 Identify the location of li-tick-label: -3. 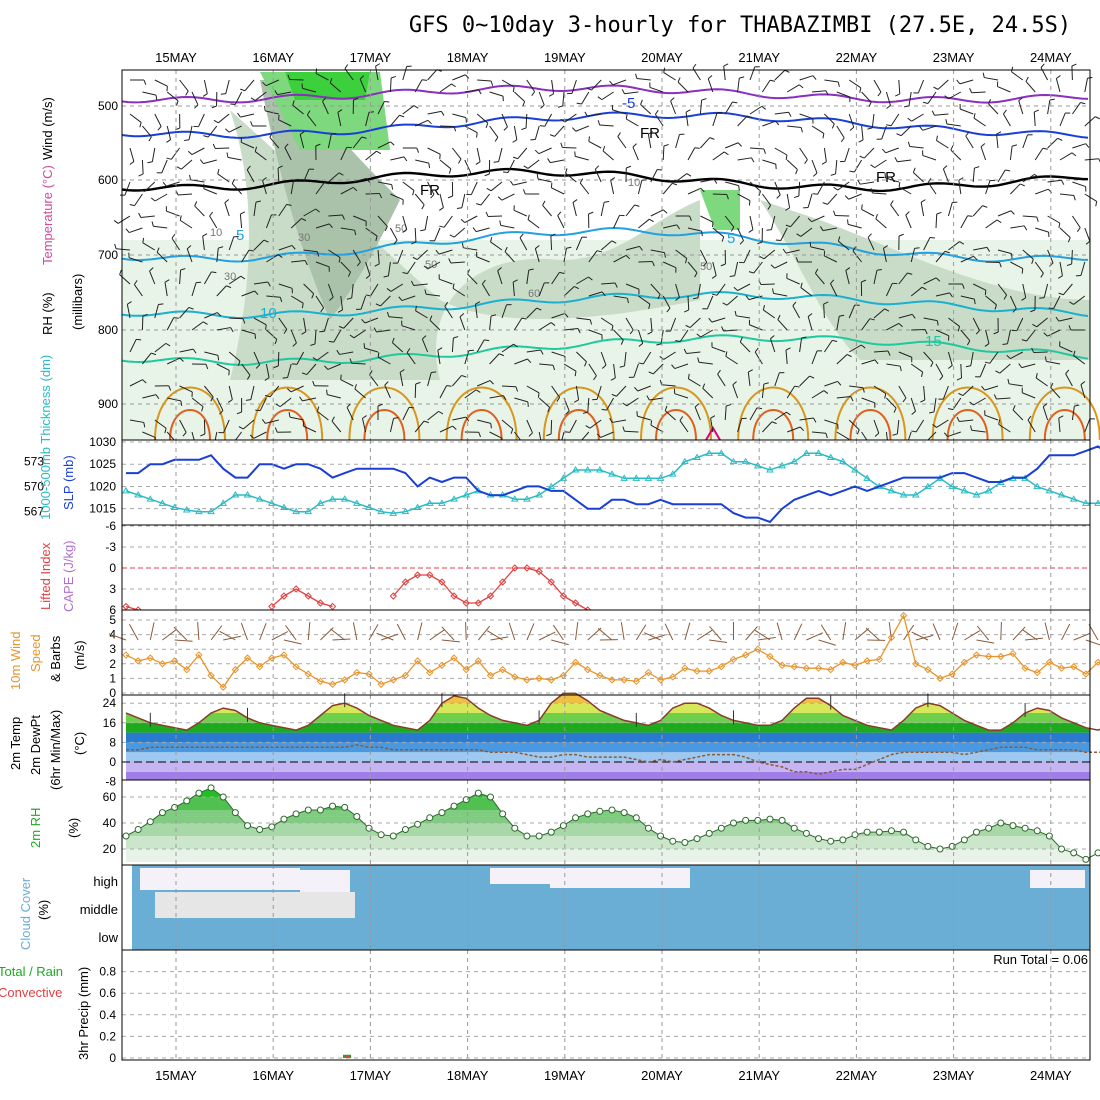
(110, 547).